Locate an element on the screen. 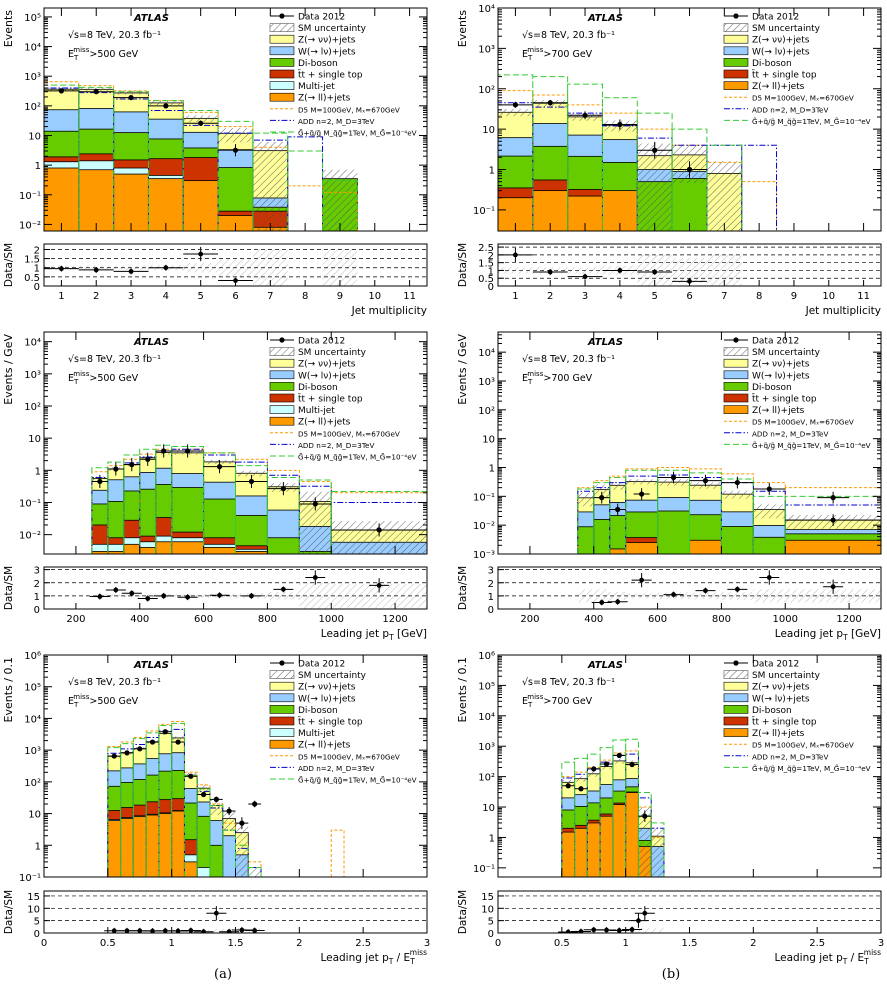 This screenshot has width=887, height=985. legend-label-multijet: Multi-jet is located at coordinates (316, 87).